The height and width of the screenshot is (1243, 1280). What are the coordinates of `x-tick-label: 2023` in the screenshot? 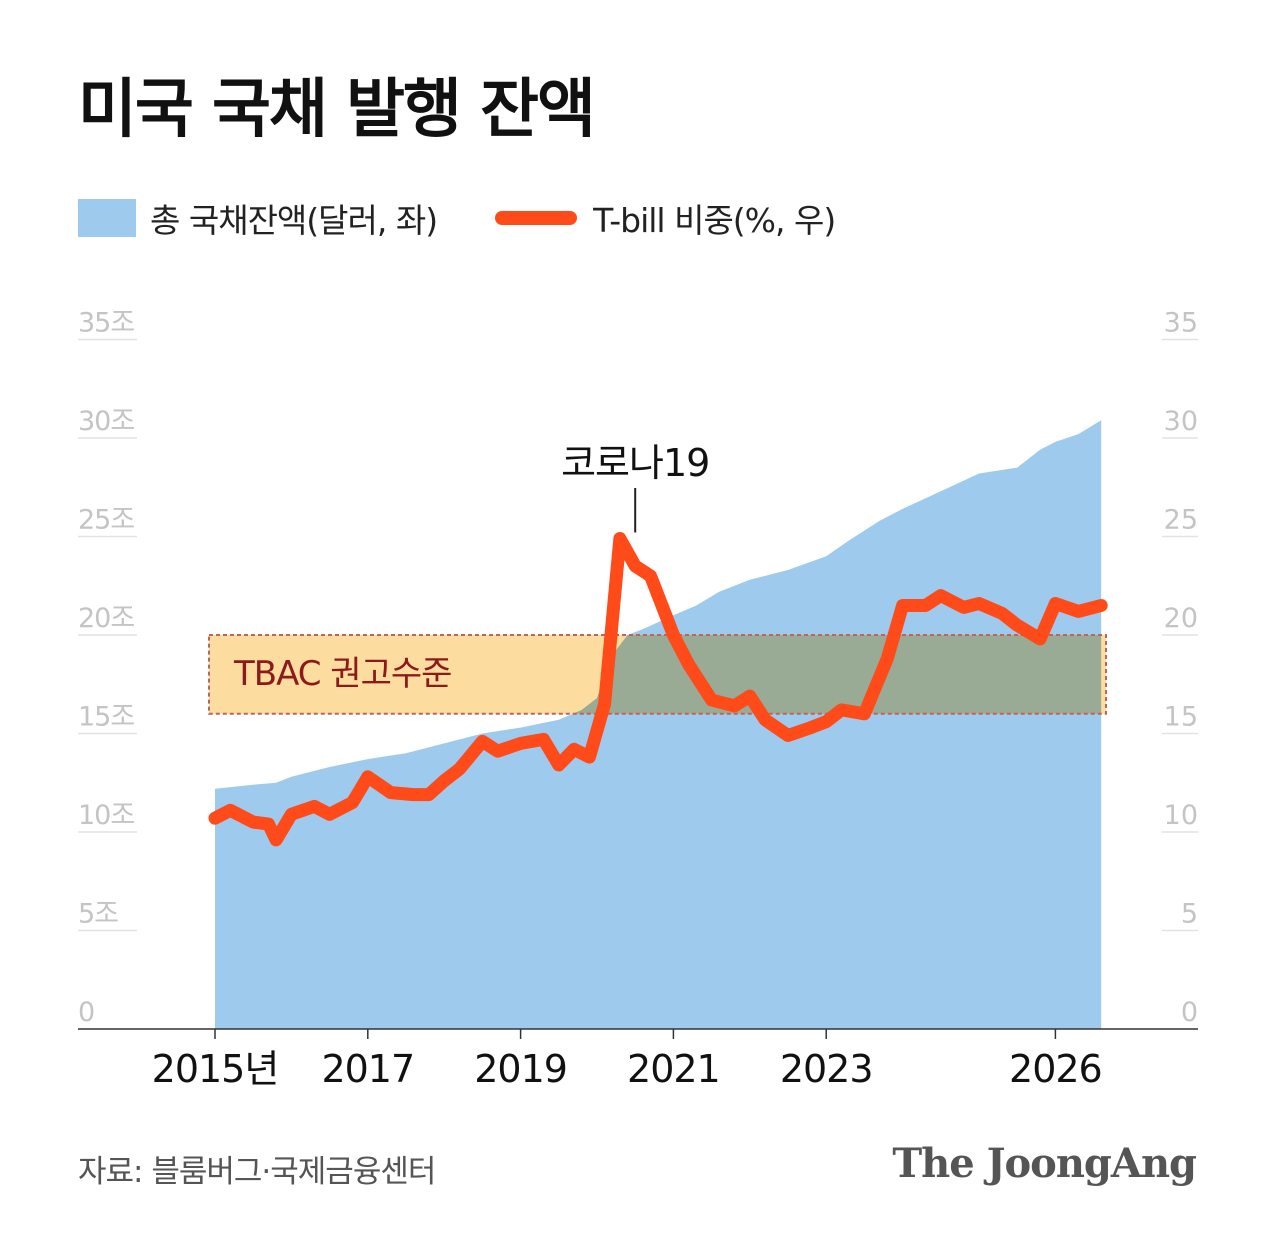 It's located at (826, 1069).